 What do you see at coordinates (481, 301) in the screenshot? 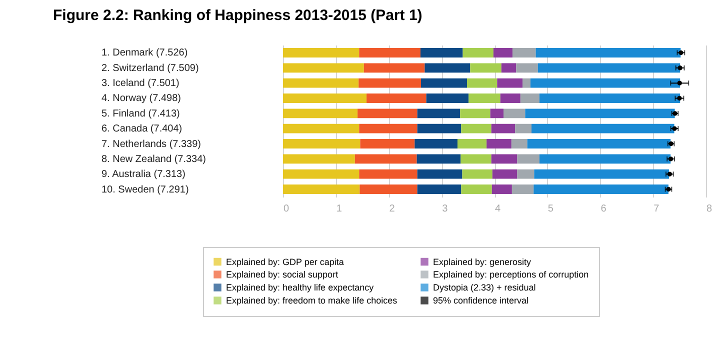
I see `legend-label: 95% confidence interval` at bounding box center [481, 301].